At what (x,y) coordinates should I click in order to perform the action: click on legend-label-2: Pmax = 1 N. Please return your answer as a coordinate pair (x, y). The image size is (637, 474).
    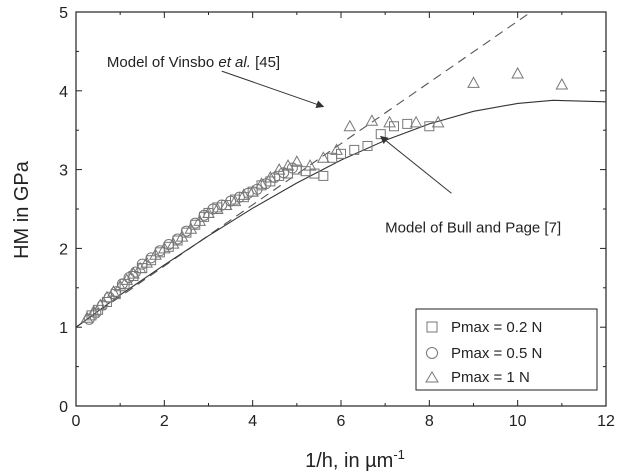
    Looking at the image, I should click on (490, 377).